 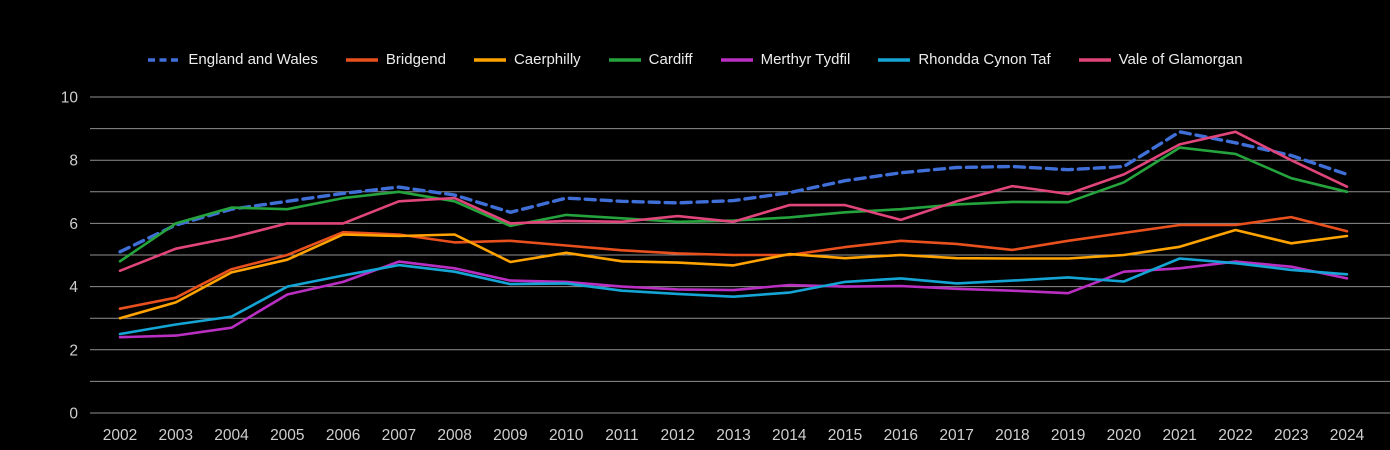 What do you see at coordinates (845, 435) in the screenshot?
I see `x-tick-label-2015: 2015` at bounding box center [845, 435].